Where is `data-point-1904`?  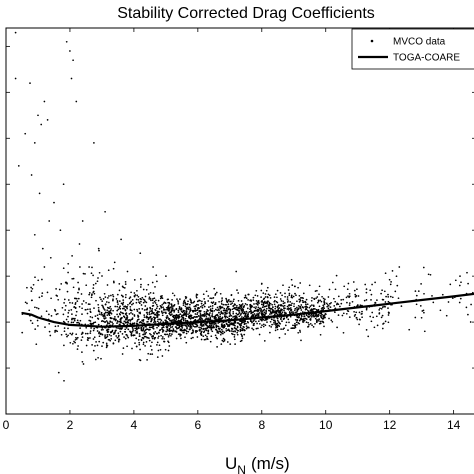
data-point-1904 is located at coordinates (178, 318).